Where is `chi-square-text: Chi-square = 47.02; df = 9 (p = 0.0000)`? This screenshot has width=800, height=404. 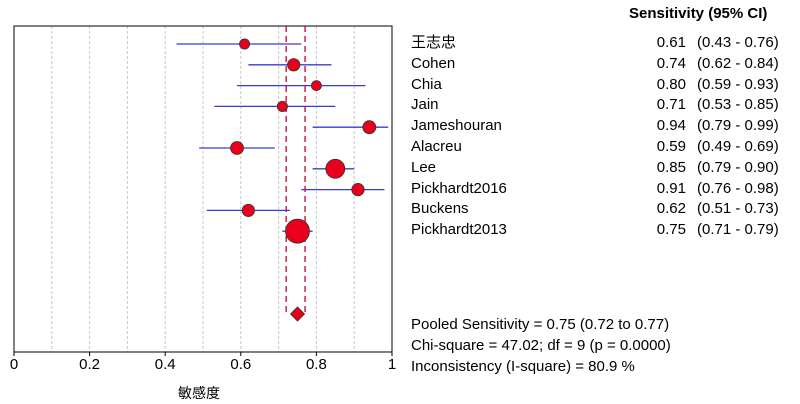
chi-square-text: Chi-square = 47.02; df = 9 (p = 0.0000) is located at coordinates (541, 345).